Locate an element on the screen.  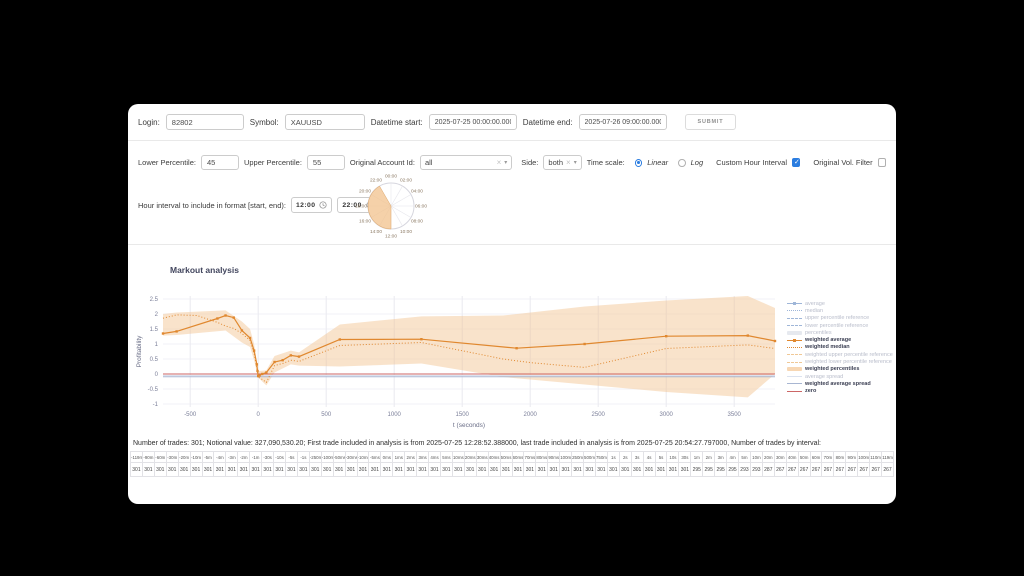
legend-item: weighted average spread is located at coordinates (840, 383).